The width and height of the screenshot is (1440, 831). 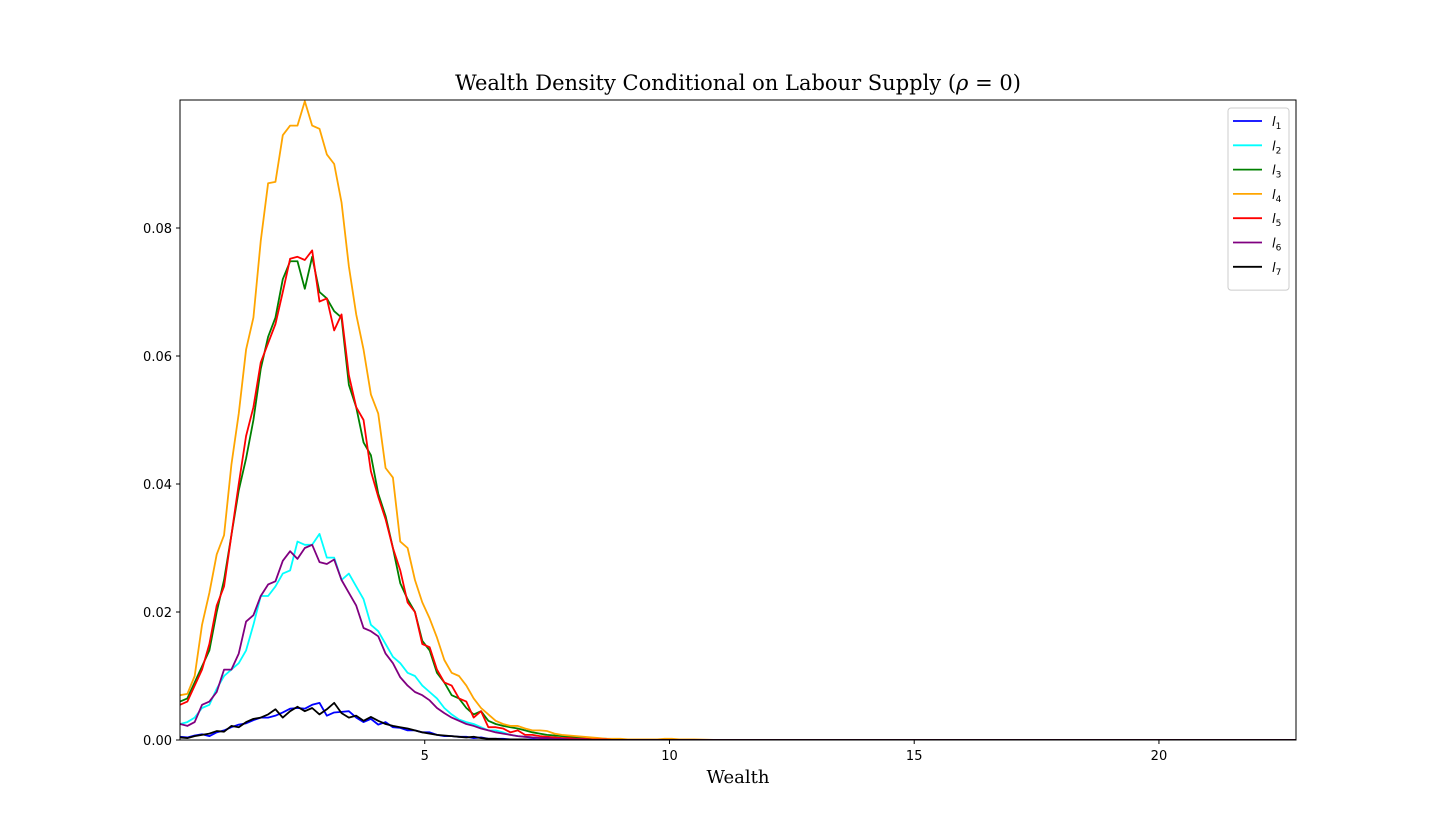 What do you see at coordinates (962, 83) in the screenshot?
I see `chart-title-rho: ρ` at bounding box center [962, 83].